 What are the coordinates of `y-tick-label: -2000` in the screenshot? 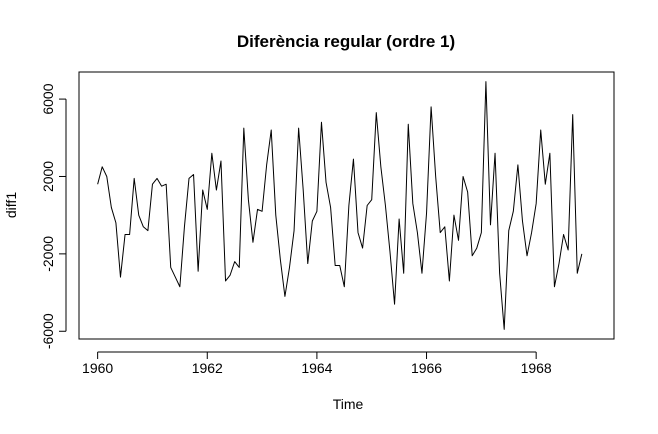 It's located at (48, 254).